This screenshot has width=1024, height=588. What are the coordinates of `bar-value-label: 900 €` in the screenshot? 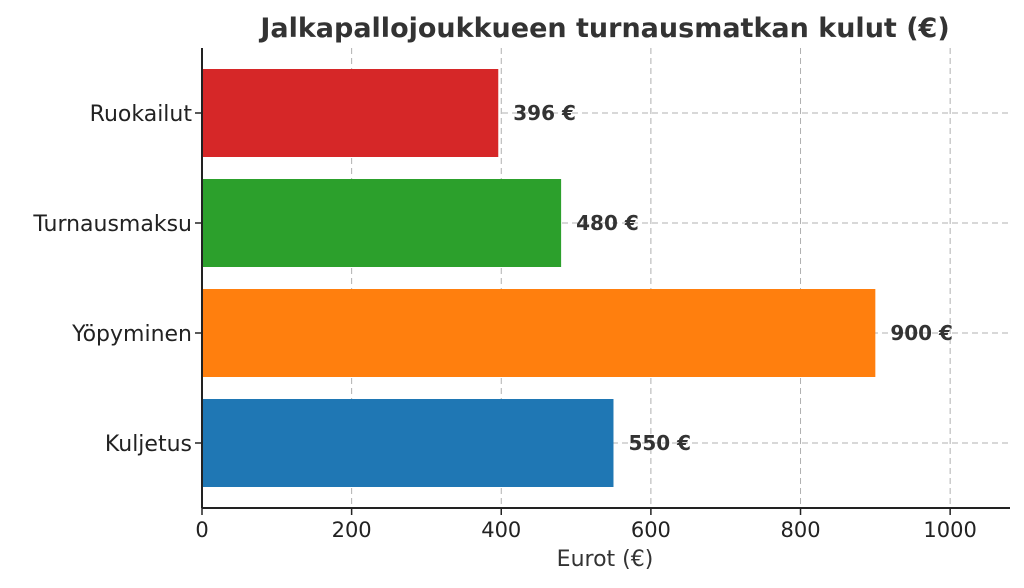 It's located at (921, 333).